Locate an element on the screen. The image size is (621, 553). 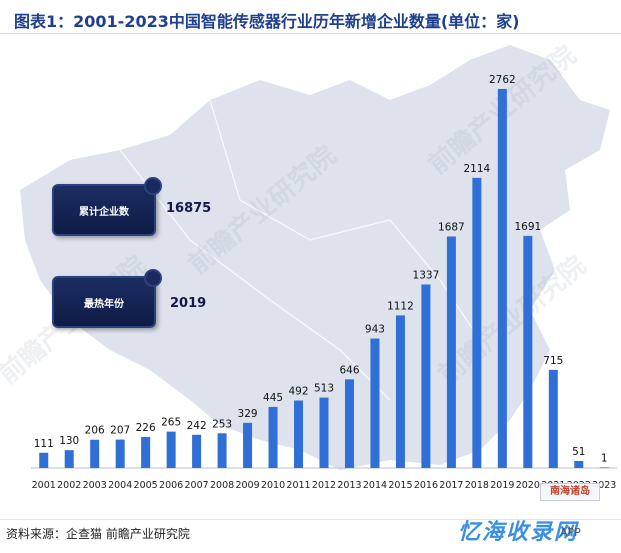
x-tick-label-2006: 2006 is located at coordinates (171, 485).